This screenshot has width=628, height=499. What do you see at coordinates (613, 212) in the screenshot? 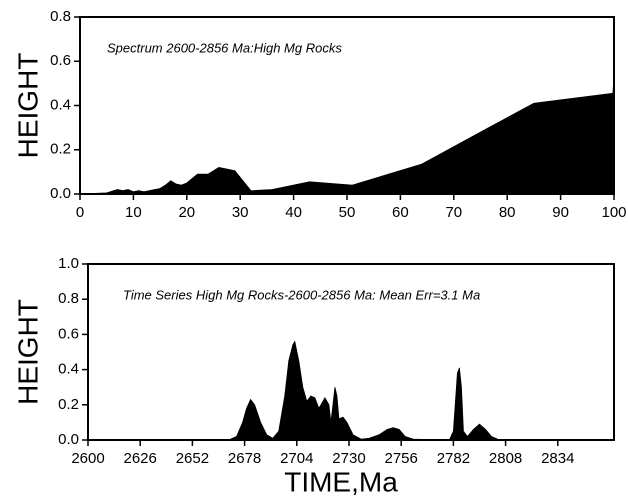
I see `x-tick-label: 100` at bounding box center [613, 212].